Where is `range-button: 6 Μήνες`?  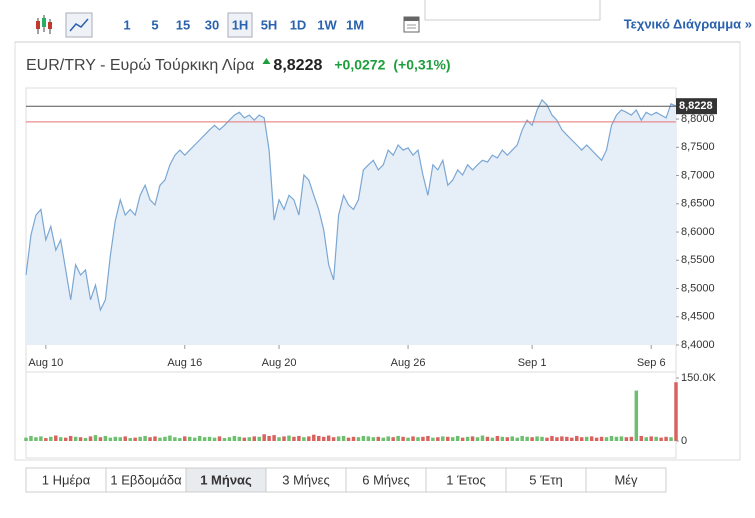
range-button: 6 Μήνες is located at coordinates (385, 479).